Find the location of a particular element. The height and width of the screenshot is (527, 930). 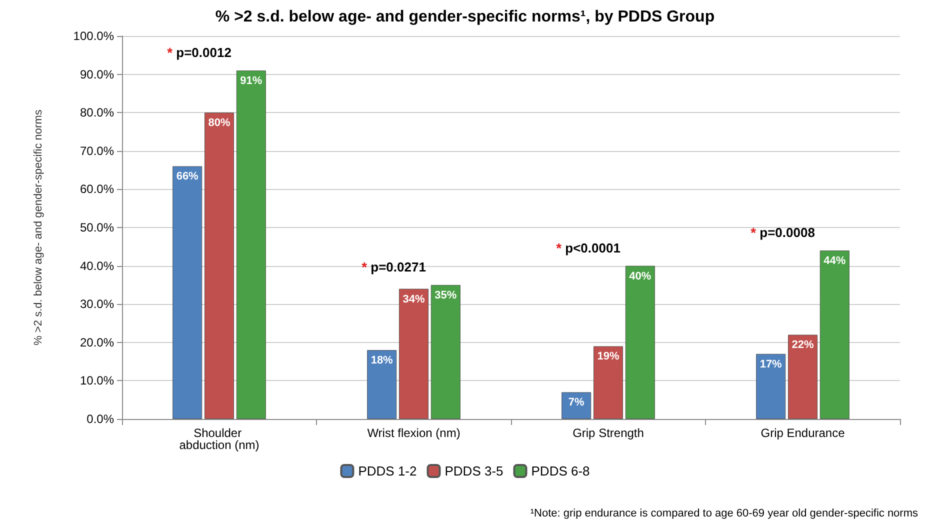

y-tick-label: 100.0% is located at coordinates (93, 36).